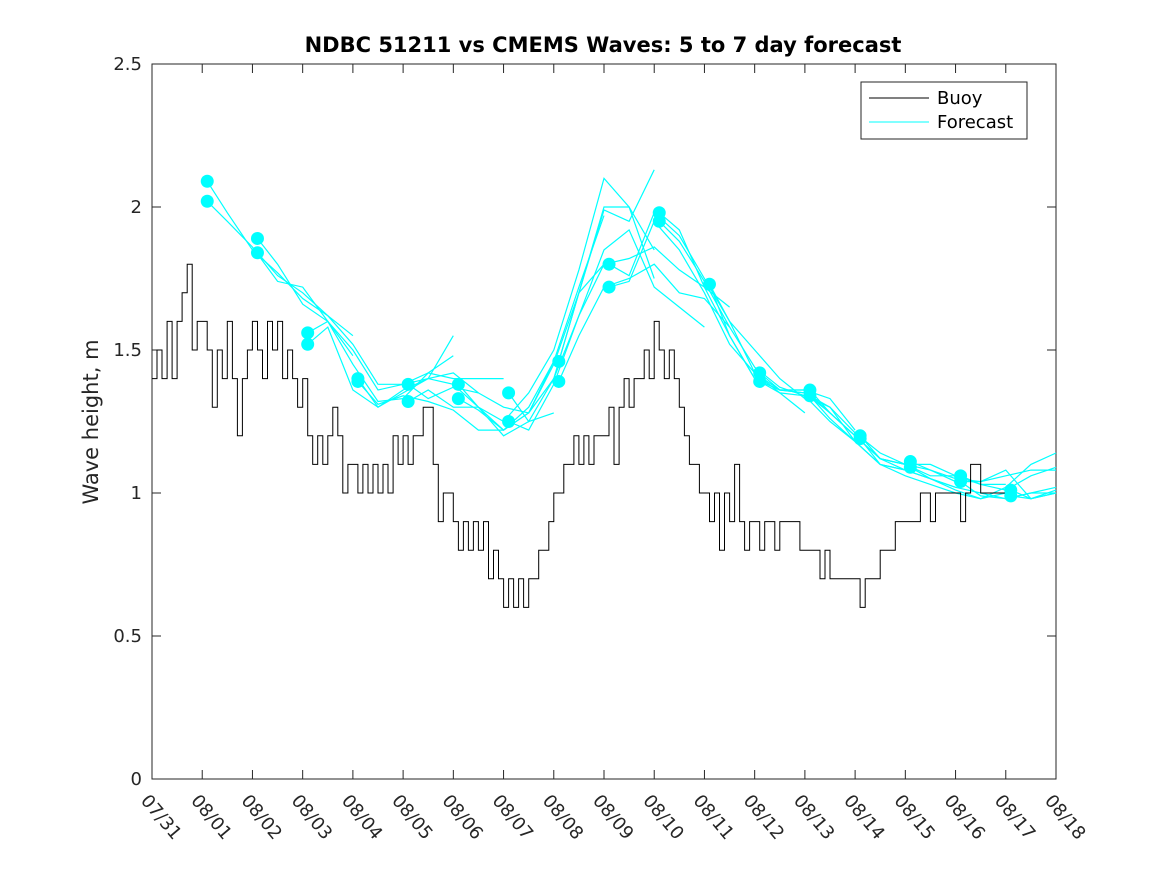  I want to click on y-tick-label: 2, so click(136, 207).